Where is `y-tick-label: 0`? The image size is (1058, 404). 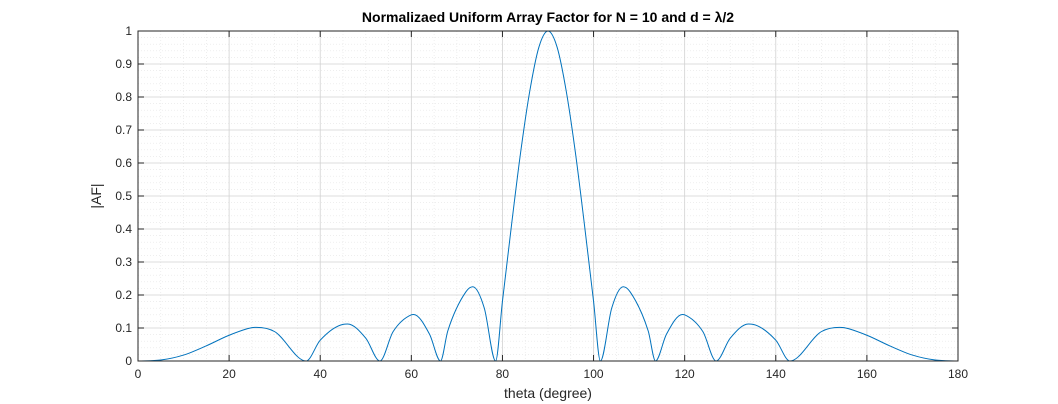
y-tick-label: 0 is located at coordinates (128, 361).